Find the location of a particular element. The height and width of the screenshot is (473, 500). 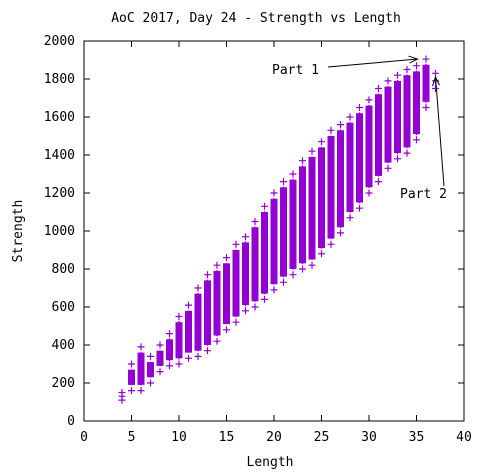

x-tick-label: 5 is located at coordinates (132, 437).